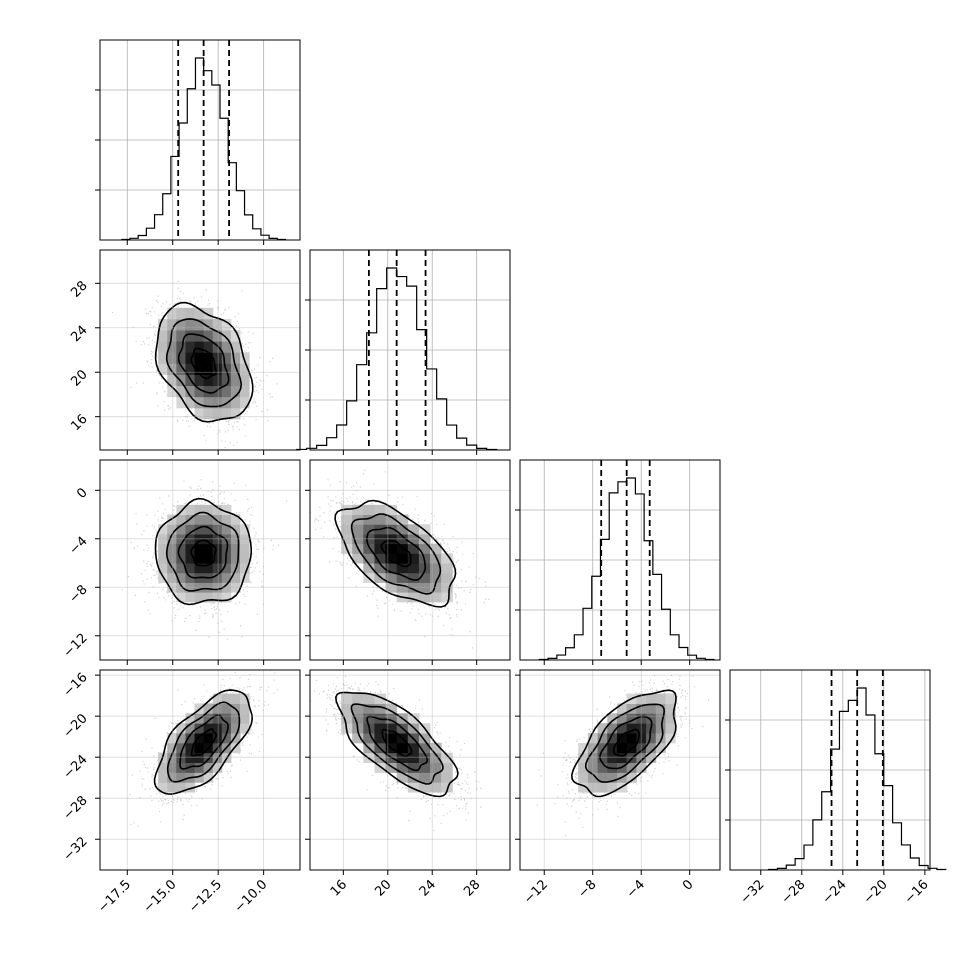 The height and width of the screenshot is (970, 970). Describe the element at coordinates (339, 888) in the screenshot. I see `xtick-label-param1-0: 16` at that location.